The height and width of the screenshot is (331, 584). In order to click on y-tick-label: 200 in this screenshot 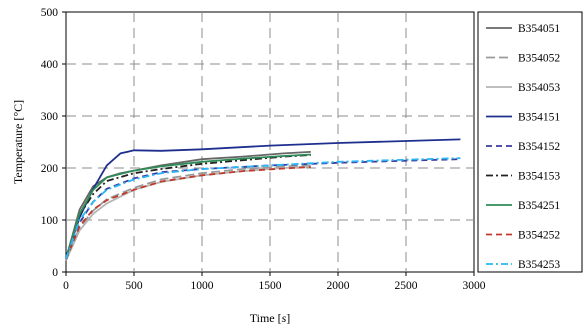, I will do `click(50, 169)`.